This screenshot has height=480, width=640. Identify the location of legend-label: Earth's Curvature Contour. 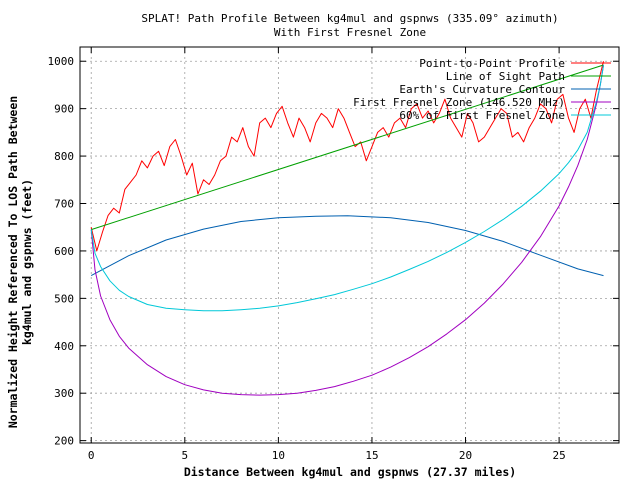
(482, 89).